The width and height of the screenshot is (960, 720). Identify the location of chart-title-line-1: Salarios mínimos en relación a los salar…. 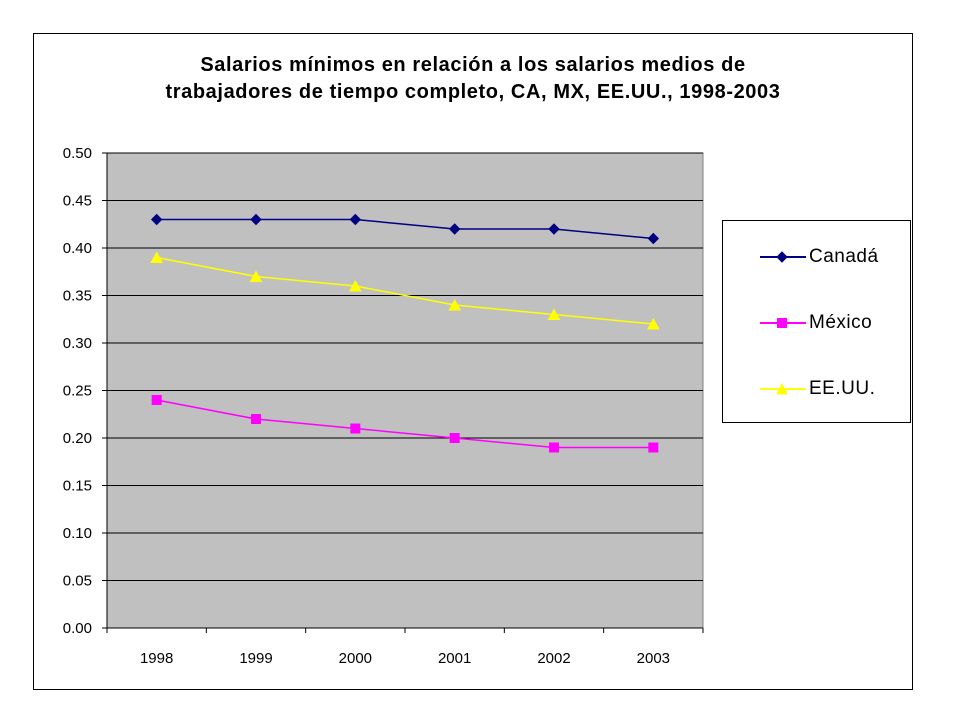
(473, 65).